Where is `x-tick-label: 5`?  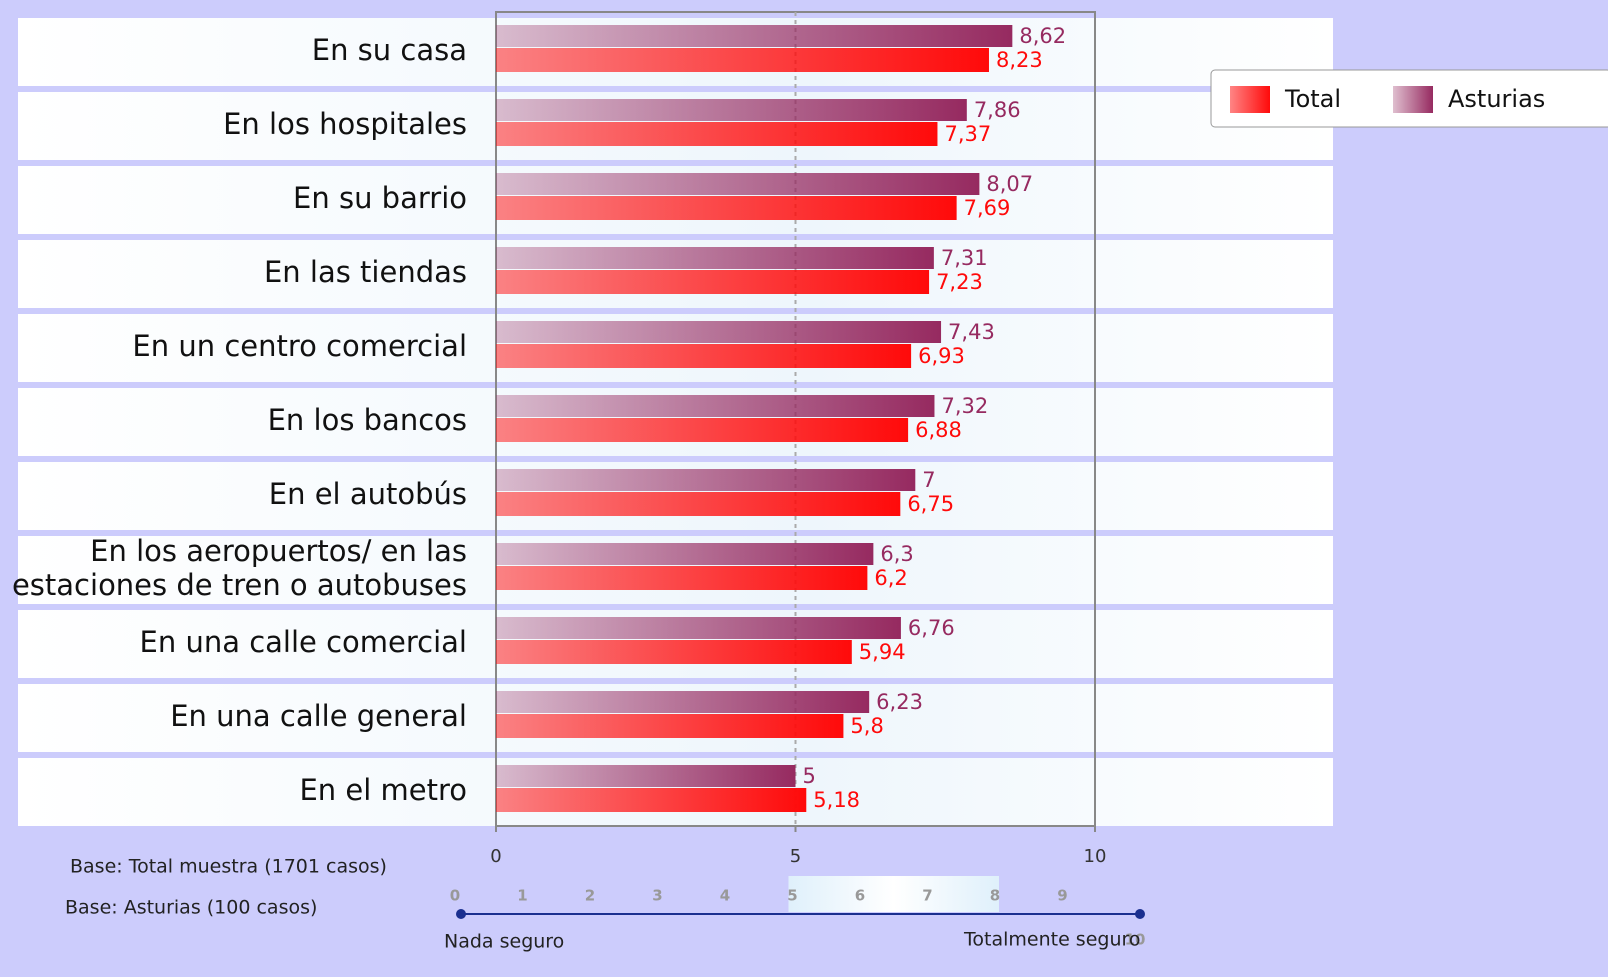
x-tick-label: 5 is located at coordinates (795, 856).